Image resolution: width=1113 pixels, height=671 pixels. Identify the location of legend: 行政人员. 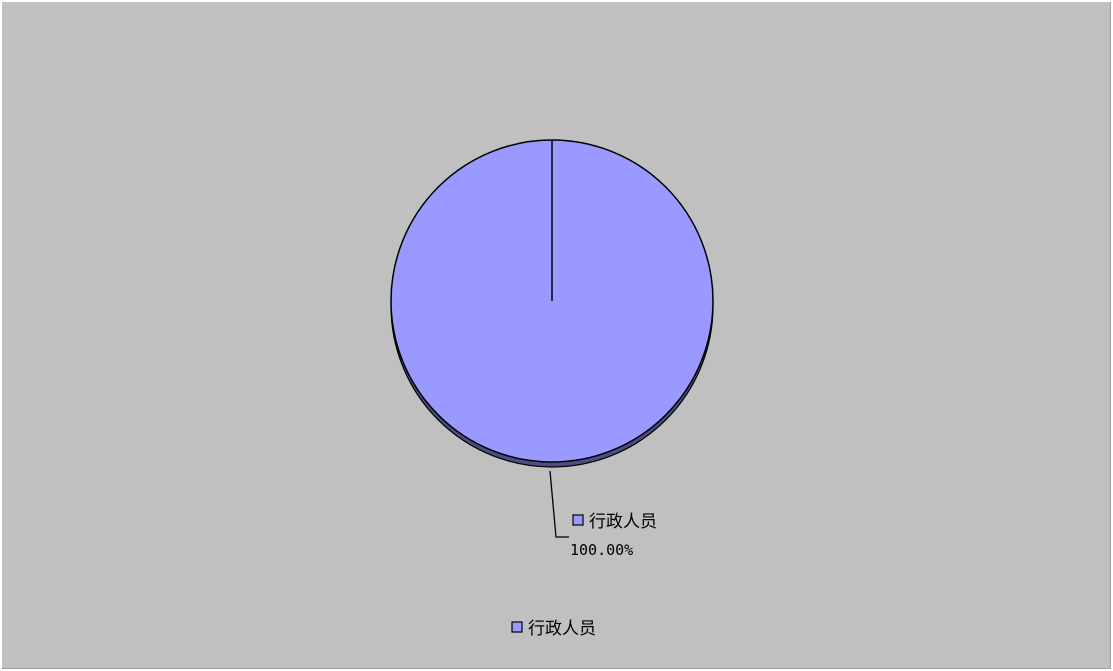
(553, 629).